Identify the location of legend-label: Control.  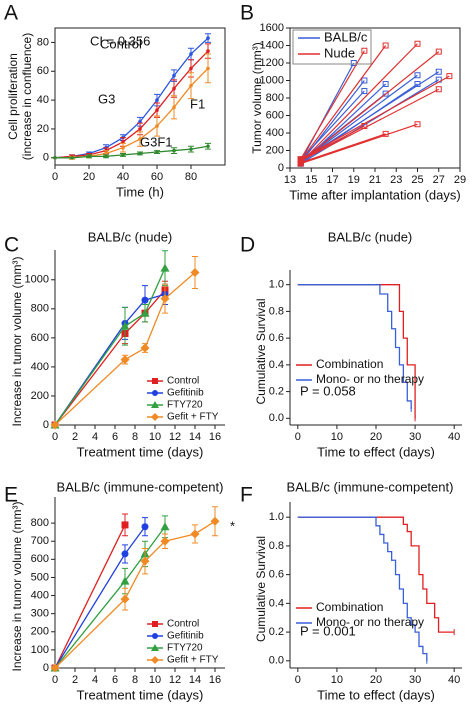
(183, 624).